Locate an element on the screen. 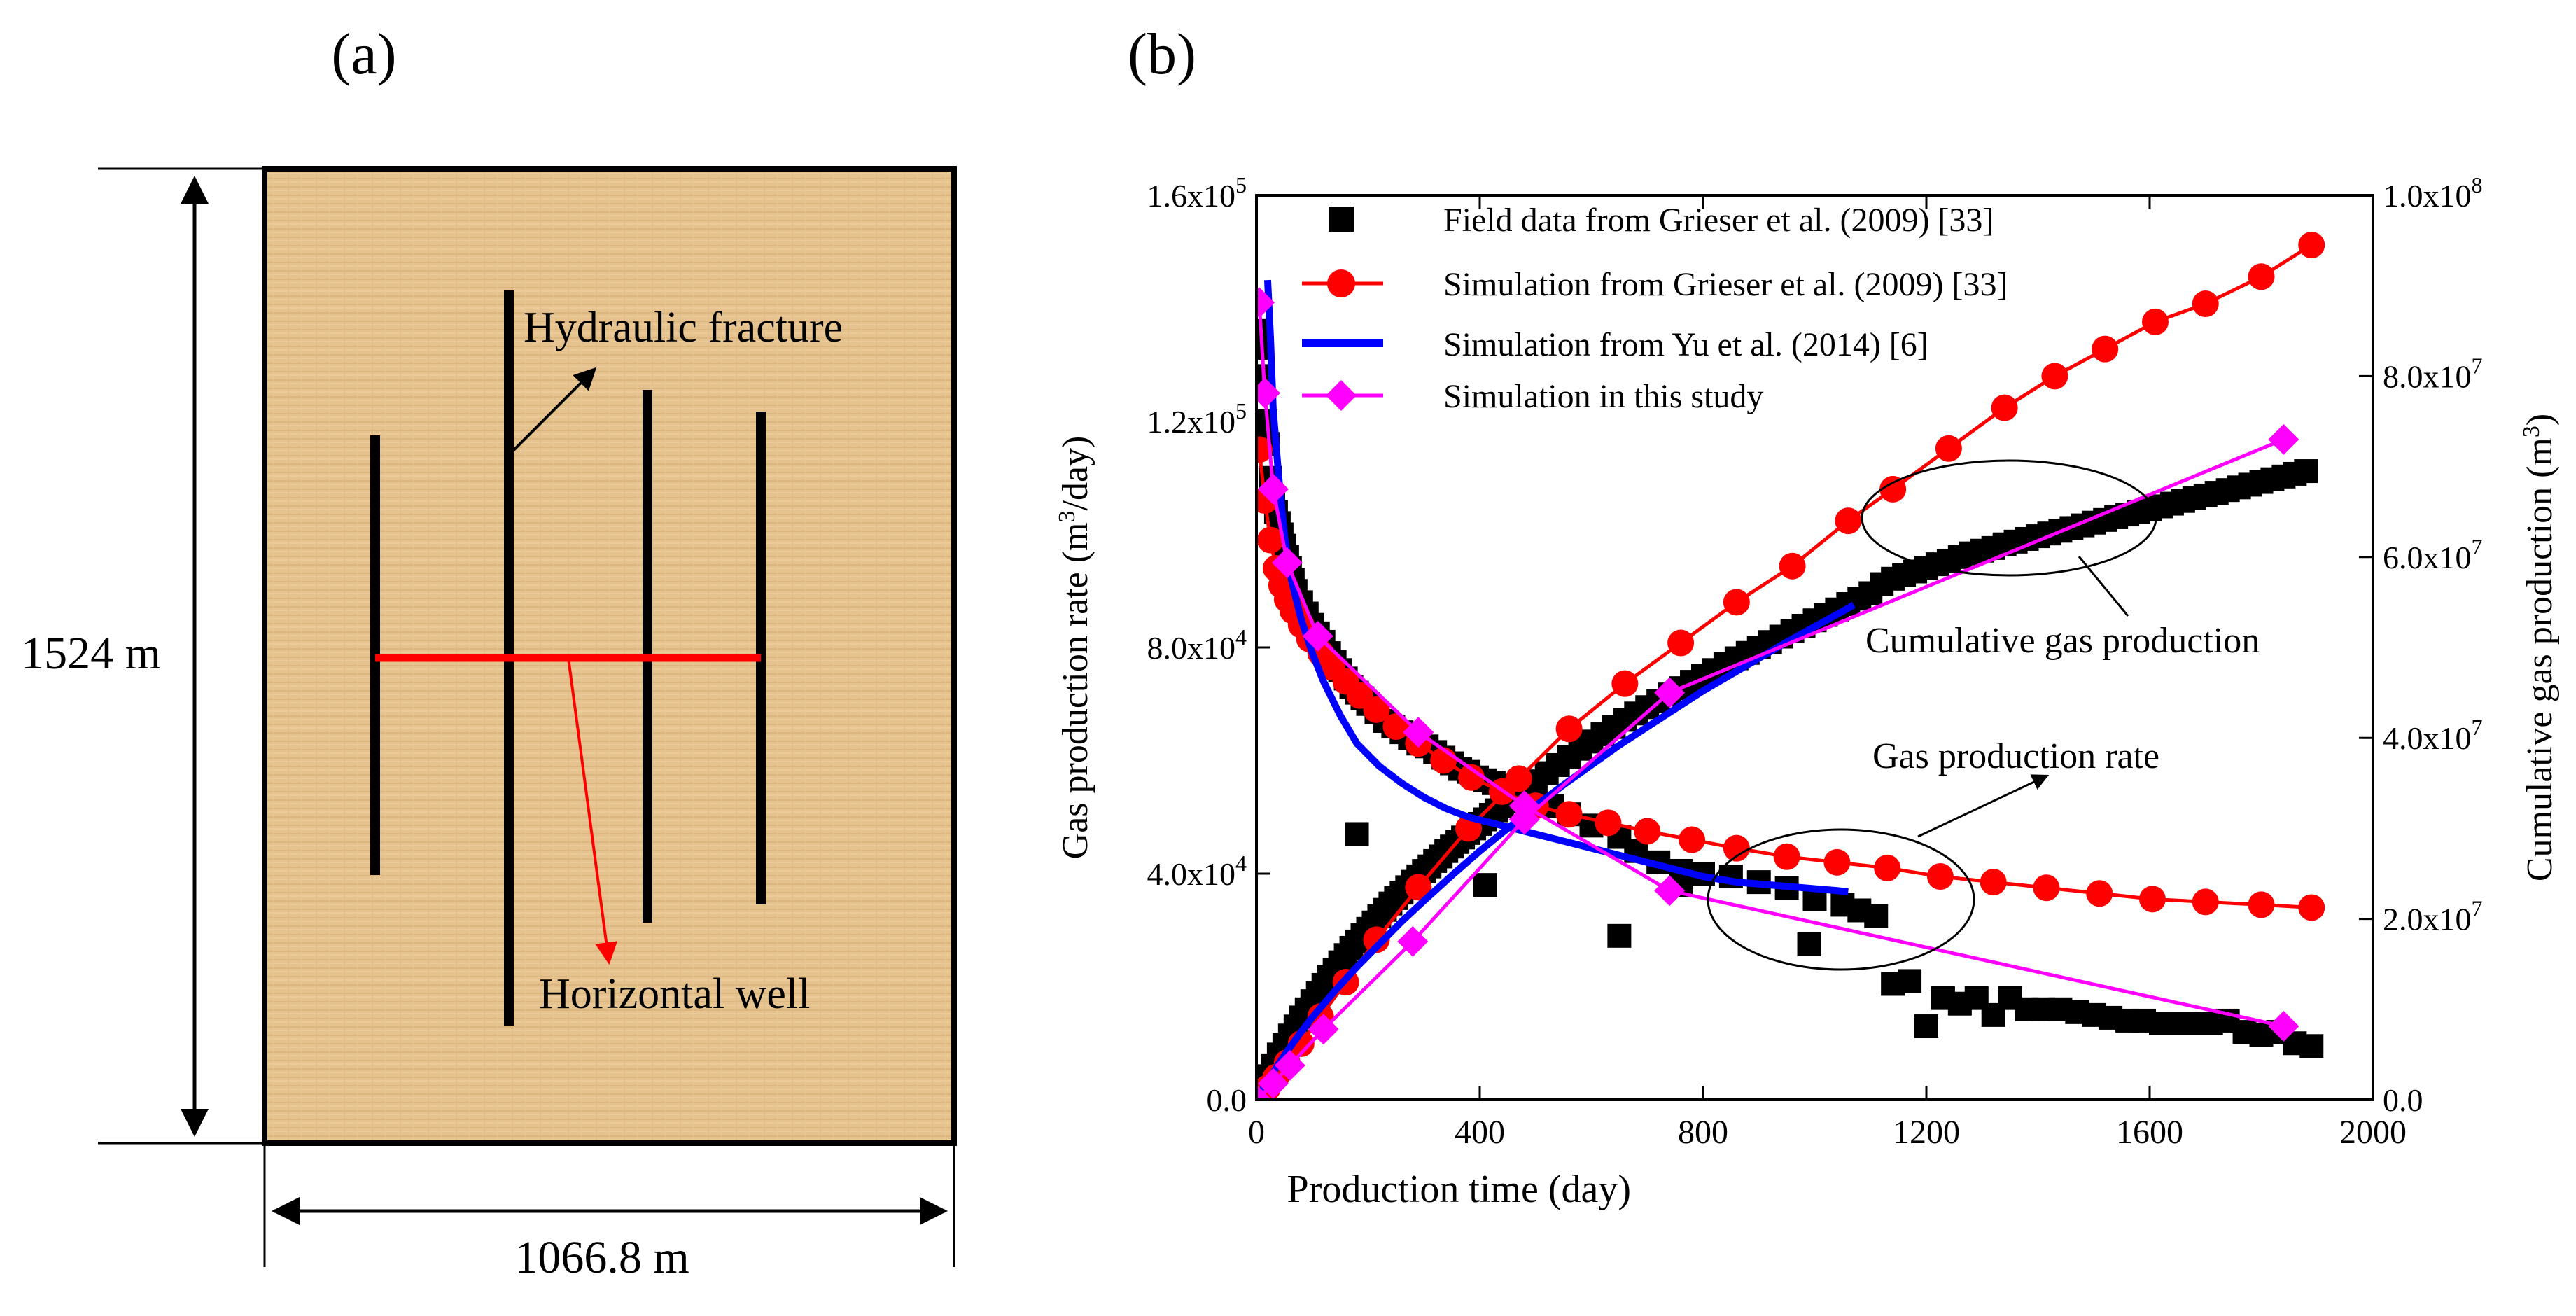  y-right-tick-label: 6.0x10⁷ is located at coordinates (2433, 554).